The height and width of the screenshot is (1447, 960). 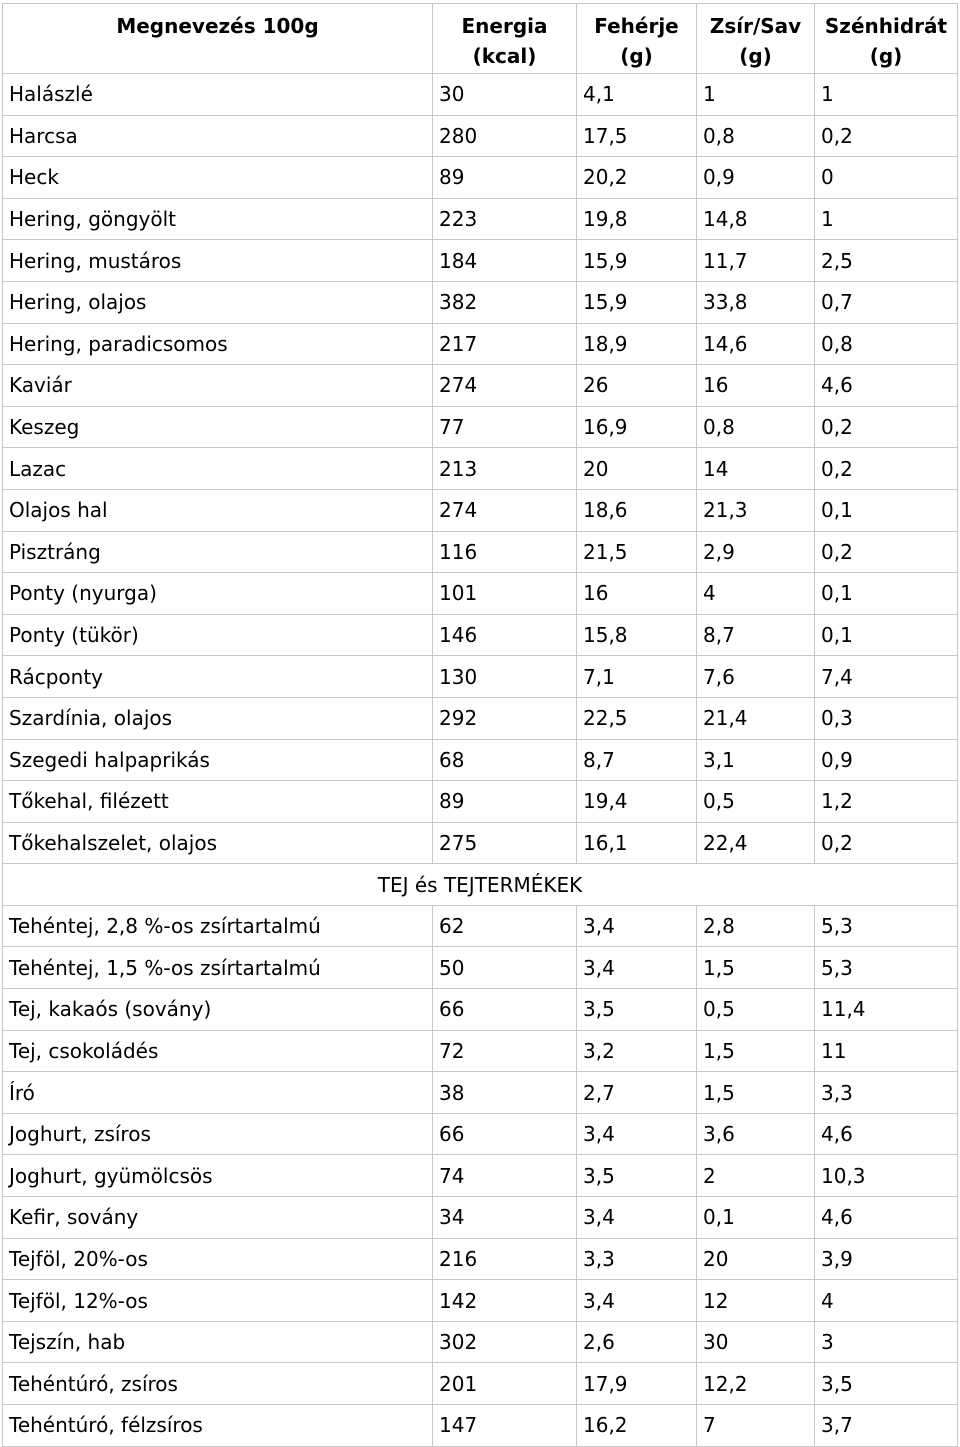 I want to click on cell-protein: 15,8, so click(x=636, y=635).